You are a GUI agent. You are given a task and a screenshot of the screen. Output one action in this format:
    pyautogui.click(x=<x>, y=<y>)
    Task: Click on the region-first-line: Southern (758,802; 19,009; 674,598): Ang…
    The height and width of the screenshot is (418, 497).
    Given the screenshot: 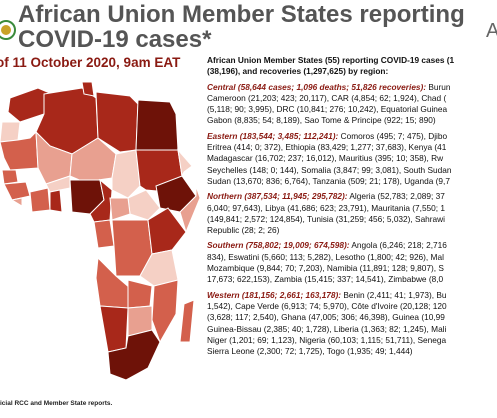 What is the action you would take?
    pyautogui.click(x=352, y=245)
    